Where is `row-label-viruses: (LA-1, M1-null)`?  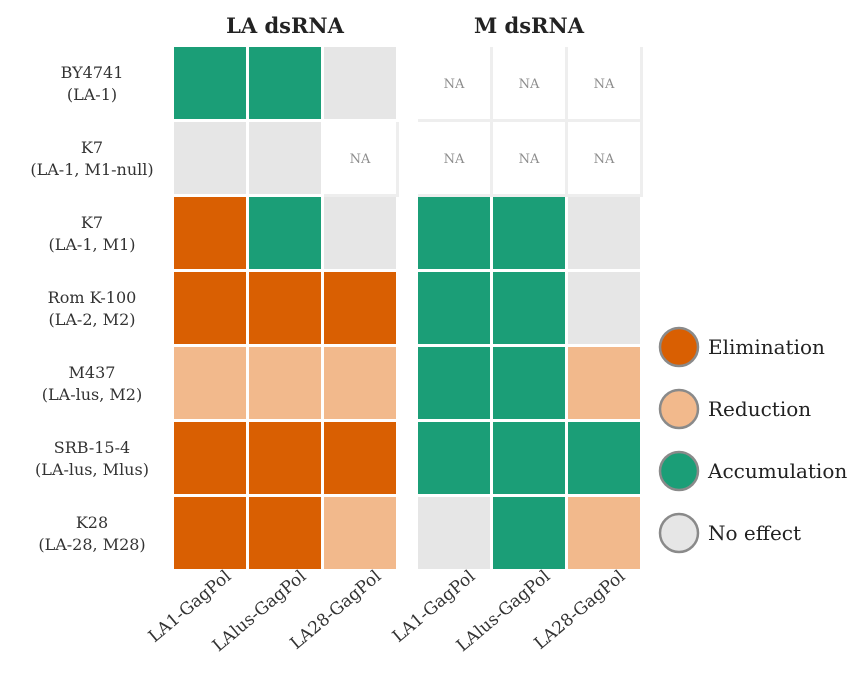 row-label-viruses: (LA-1, M1-null) is located at coordinates (91, 169).